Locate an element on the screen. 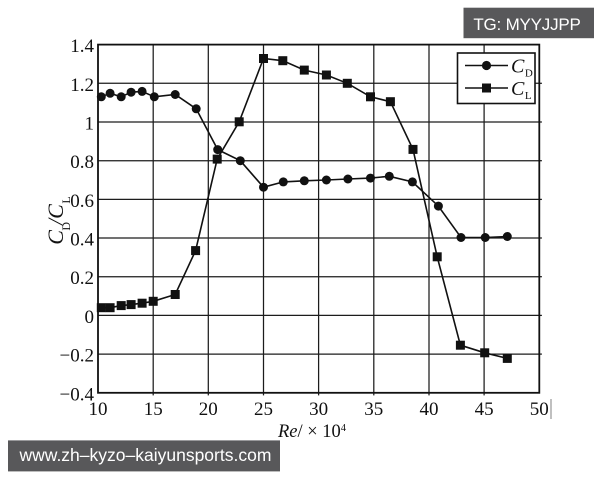 Image resolution: width=600 pixels, height=480 pixels. svg-text: 0.4 is located at coordinates (82, 240).